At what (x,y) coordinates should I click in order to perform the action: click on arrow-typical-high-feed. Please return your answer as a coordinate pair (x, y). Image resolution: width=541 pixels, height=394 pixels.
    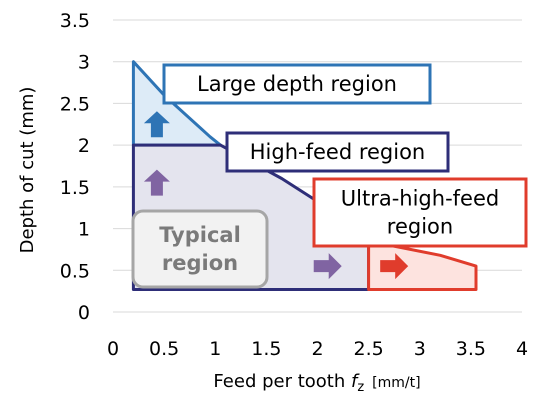
    Looking at the image, I should click on (156, 182).